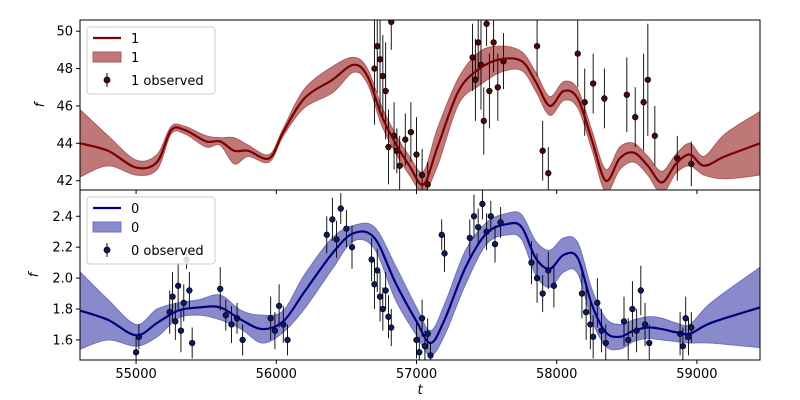 The width and height of the screenshot is (800, 400). Describe the element at coordinates (62, 248) in the screenshot. I see `bottom-y-tick-label: 2.2` at that location.